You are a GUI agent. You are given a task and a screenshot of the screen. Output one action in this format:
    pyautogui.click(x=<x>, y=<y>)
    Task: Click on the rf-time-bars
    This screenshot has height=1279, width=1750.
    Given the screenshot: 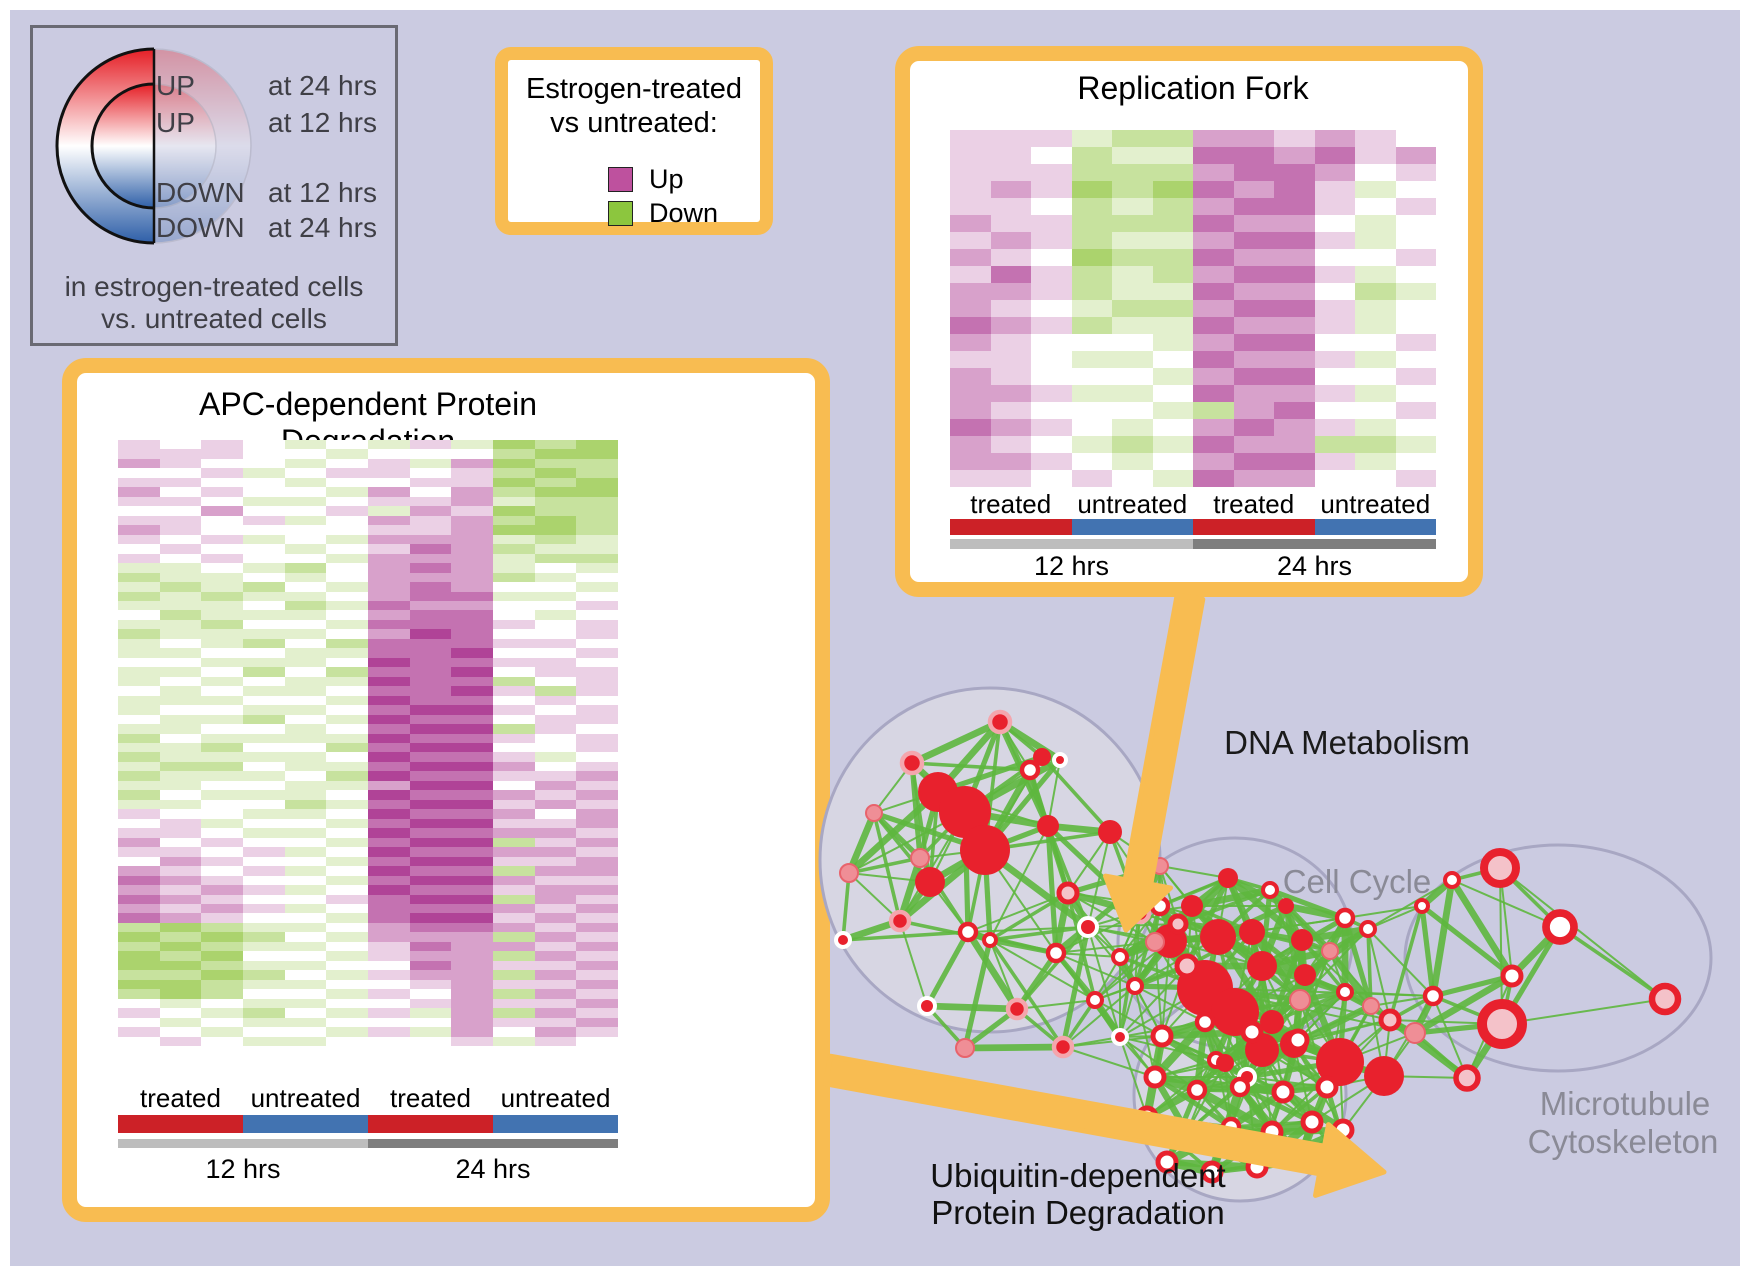 What is the action you would take?
    pyautogui.click(x=1193, y=544)
    